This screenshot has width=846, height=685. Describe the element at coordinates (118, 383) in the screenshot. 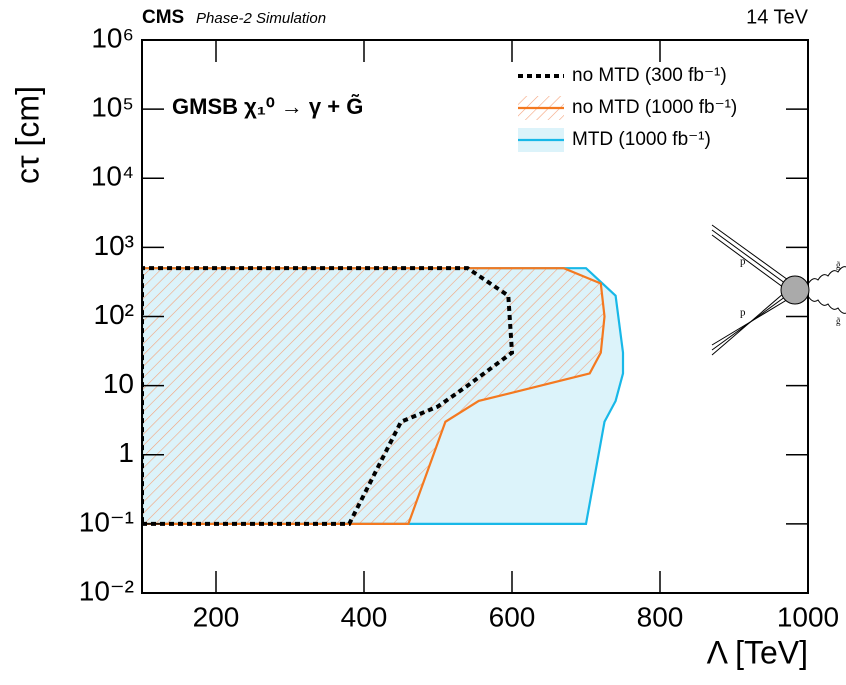

I see `y-tick-label: 10` at that location.